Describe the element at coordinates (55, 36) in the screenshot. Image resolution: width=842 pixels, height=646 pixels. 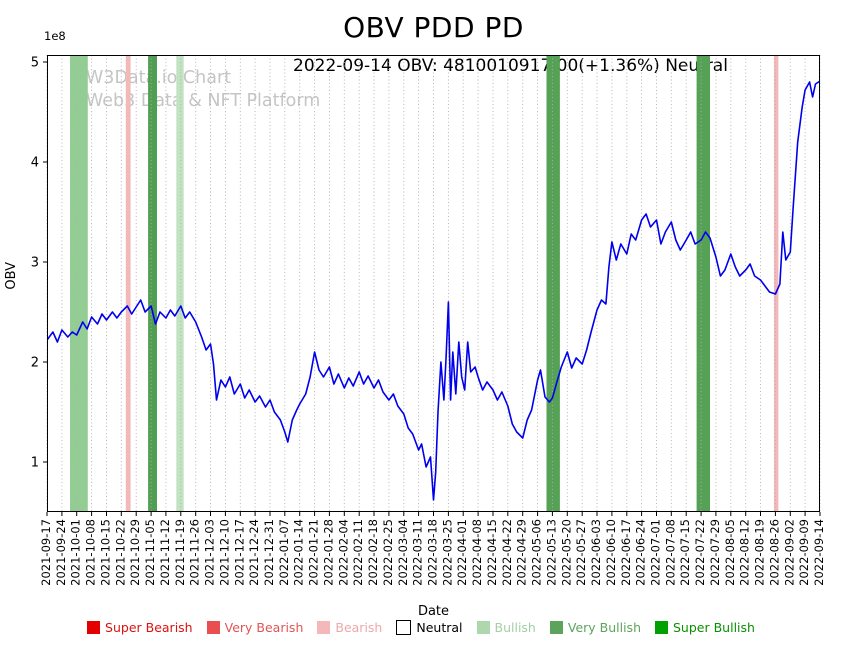
I see `y-axis-offset-label: 1e8` at that location.